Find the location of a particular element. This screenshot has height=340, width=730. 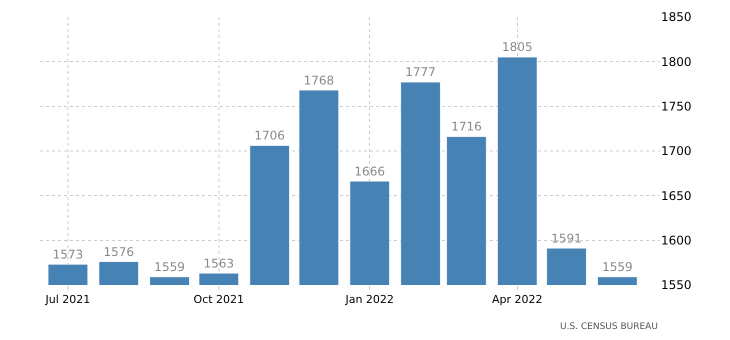

y-tick-label: 1650 is located at coordinates (676, 195).